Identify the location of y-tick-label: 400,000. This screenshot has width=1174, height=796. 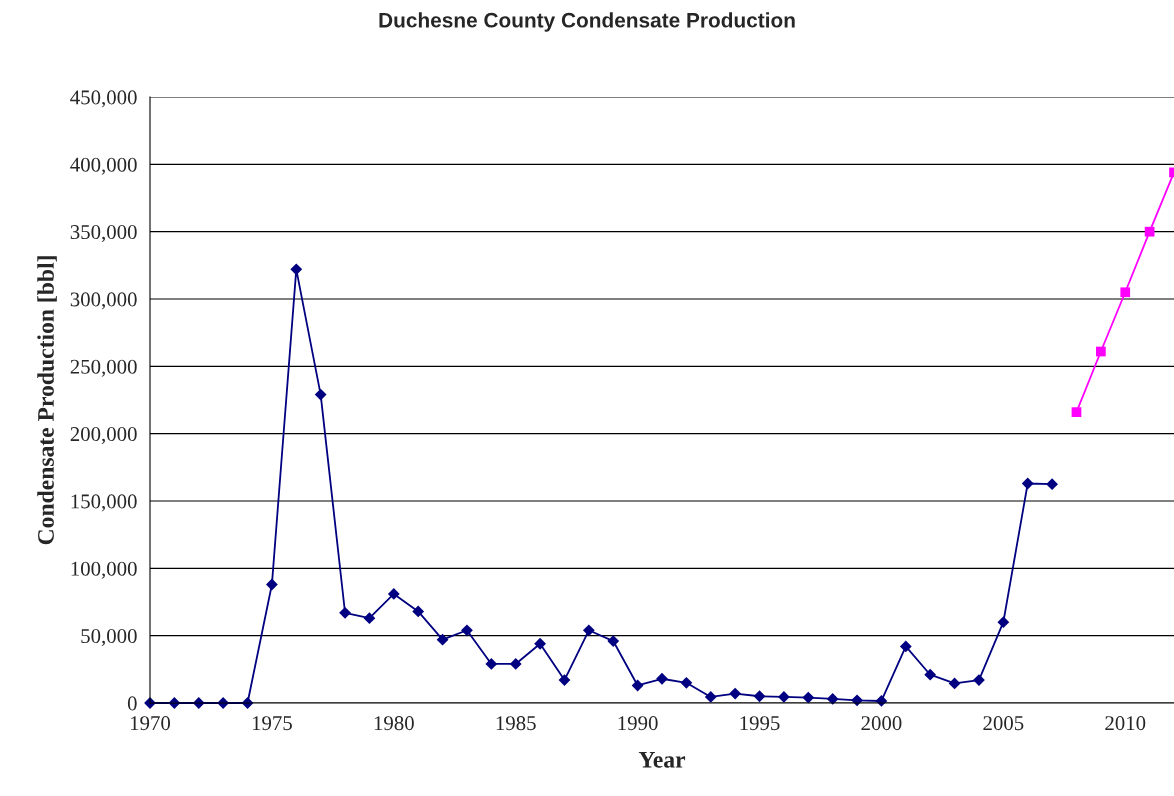
(103, 166).